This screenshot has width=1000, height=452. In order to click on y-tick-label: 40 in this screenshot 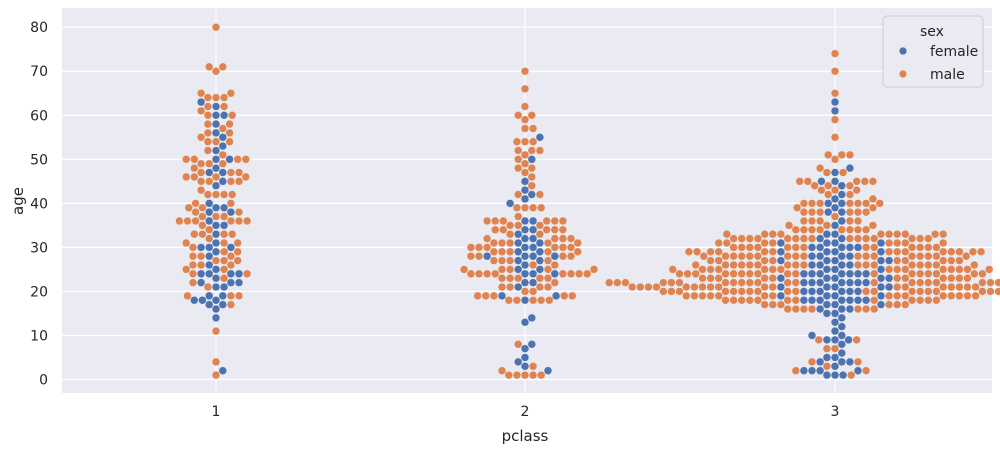, I will do `click(39, 204)`.